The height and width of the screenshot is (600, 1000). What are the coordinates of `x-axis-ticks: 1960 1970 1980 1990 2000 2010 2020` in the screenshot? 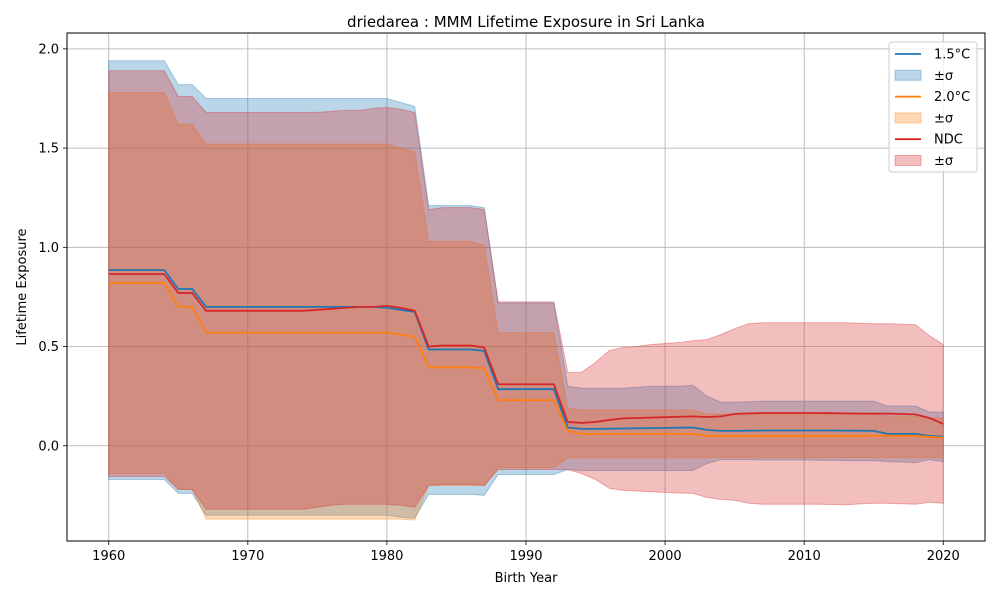 It's located at (526, 552).